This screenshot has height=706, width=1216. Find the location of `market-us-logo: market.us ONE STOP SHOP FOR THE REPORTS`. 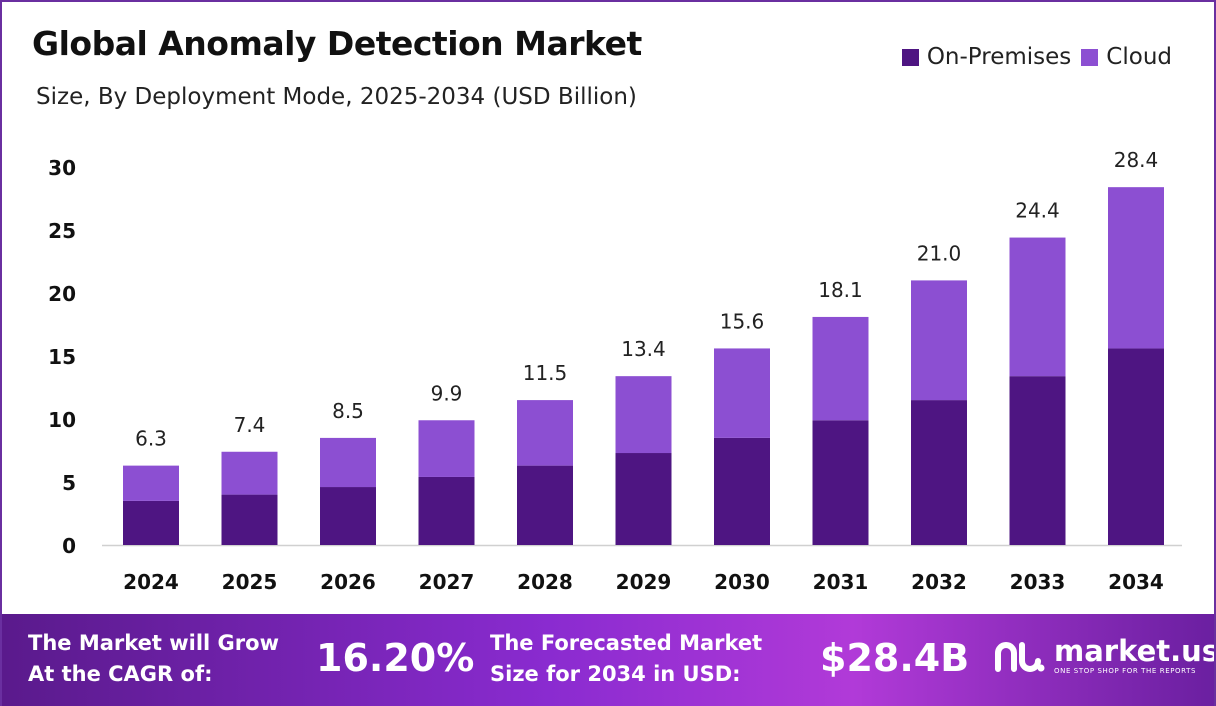

market-us-logo: market.us ONE STOP SHOP FOR THE REPORTS is located at coordinates (1105, 655).